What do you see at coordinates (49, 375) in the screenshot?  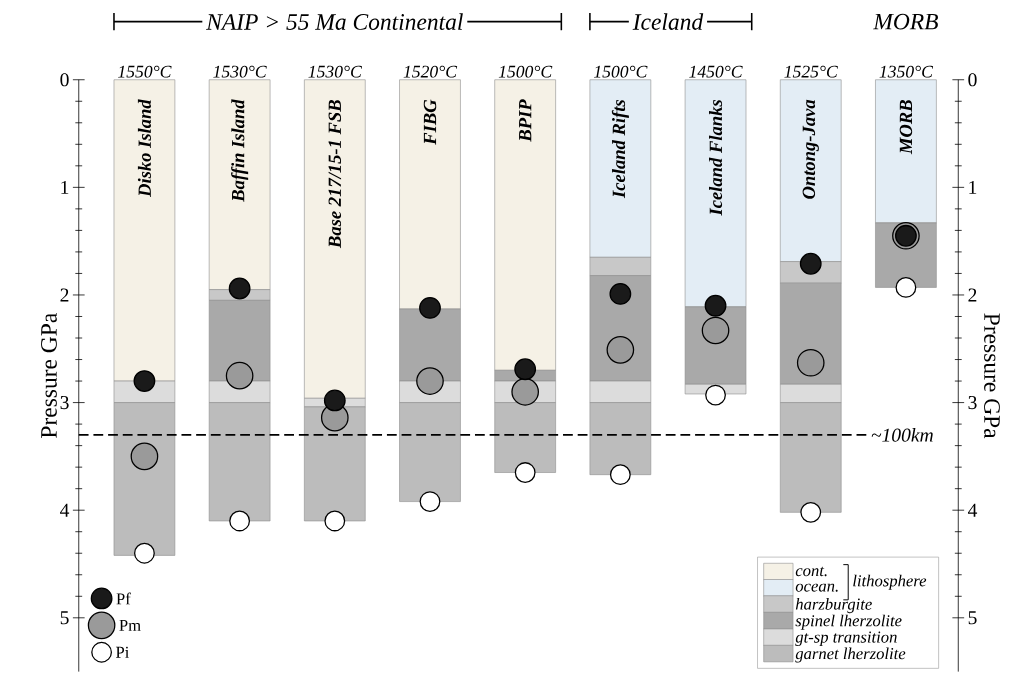 I see `y-axis-title: Pressure GPa` at bounding box center [49, 375].